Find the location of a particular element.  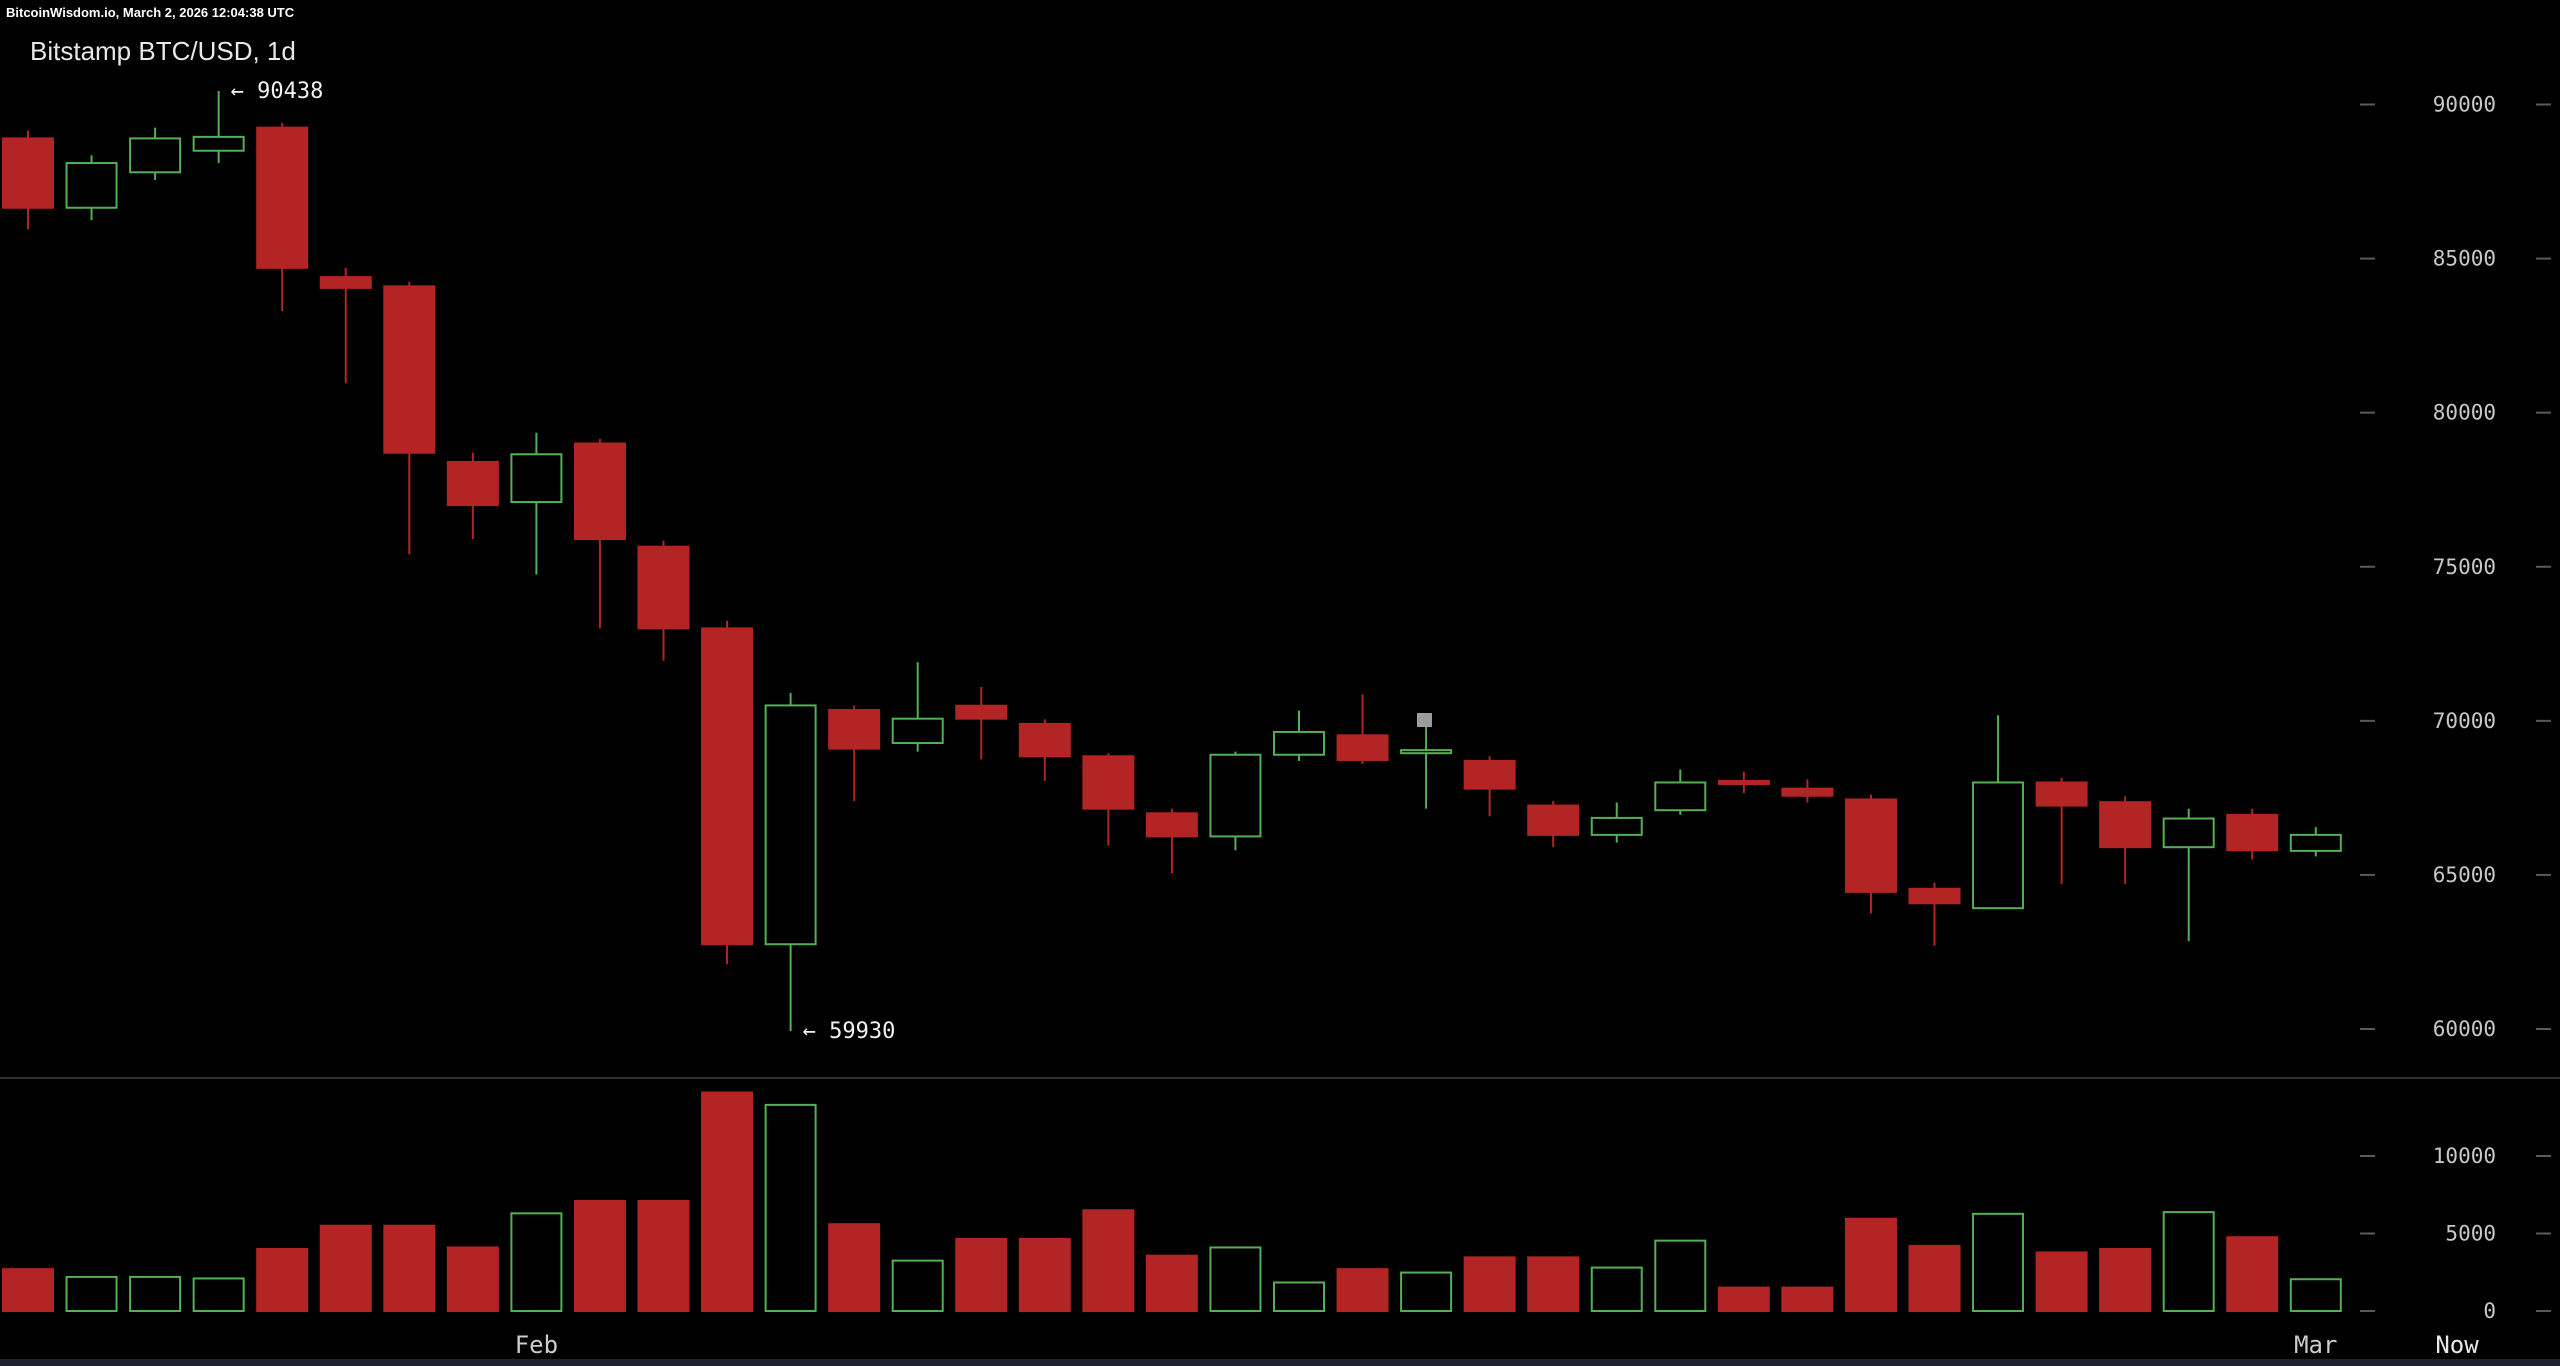

time-axis-label: Mar is located at coordinates (2315, 1345).